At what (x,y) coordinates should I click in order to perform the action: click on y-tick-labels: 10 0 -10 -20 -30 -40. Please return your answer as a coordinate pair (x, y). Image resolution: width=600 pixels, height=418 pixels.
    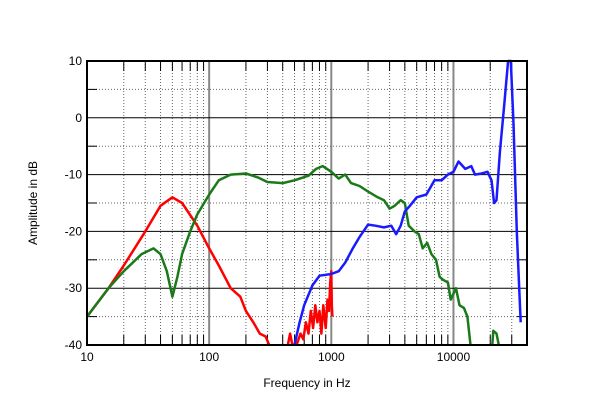
    Looking at the image, I should click on (74, 203).